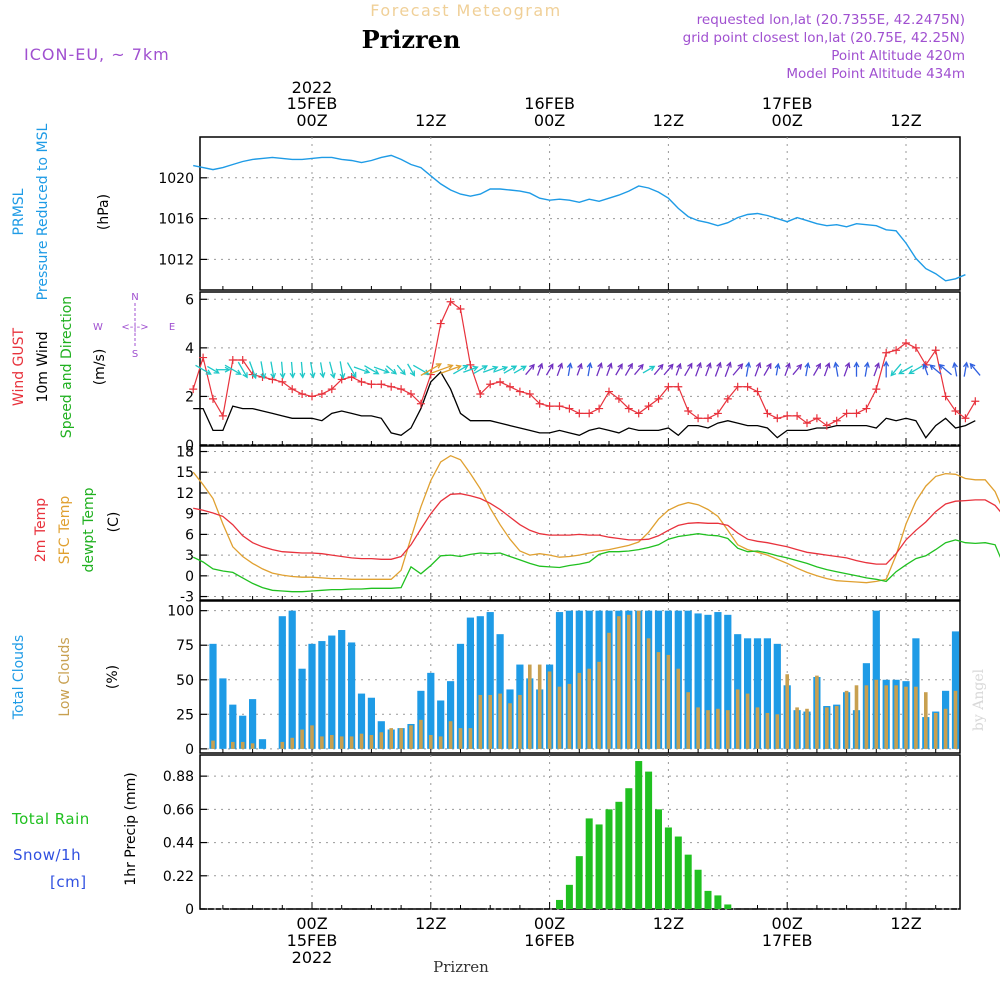 This screenshot has width=1000, height=1000. Describe the element at coordinates (176, 260) in the screenshot. I see `pressure-ytick-label: 1012` at that location.